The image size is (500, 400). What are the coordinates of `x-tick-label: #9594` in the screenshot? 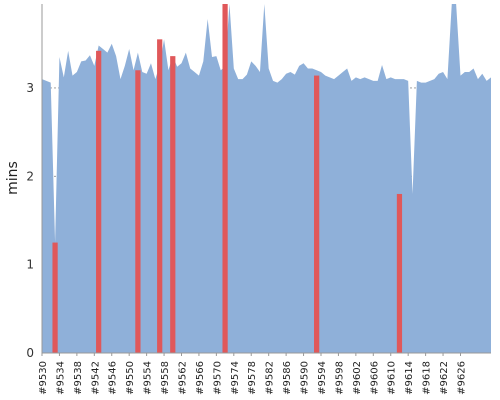 It's located at (322, 378).